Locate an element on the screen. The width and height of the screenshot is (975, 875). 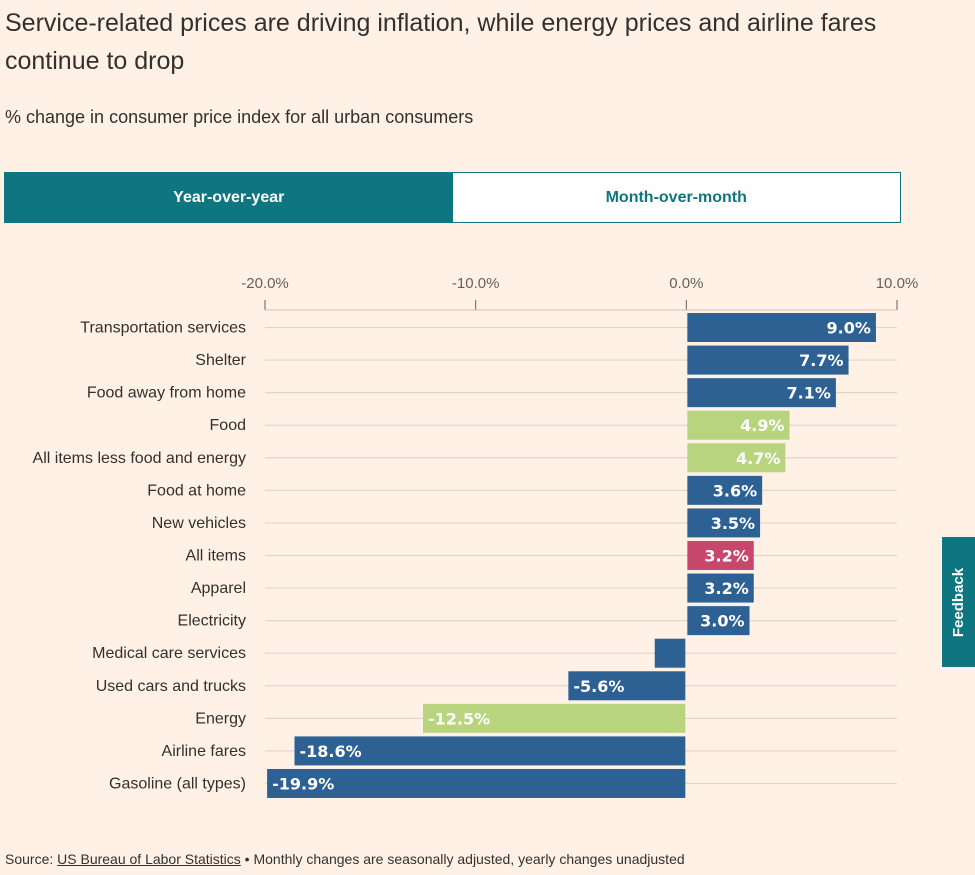
tab-year-over-year: Year-over-year is located at coordinates (229, 197).